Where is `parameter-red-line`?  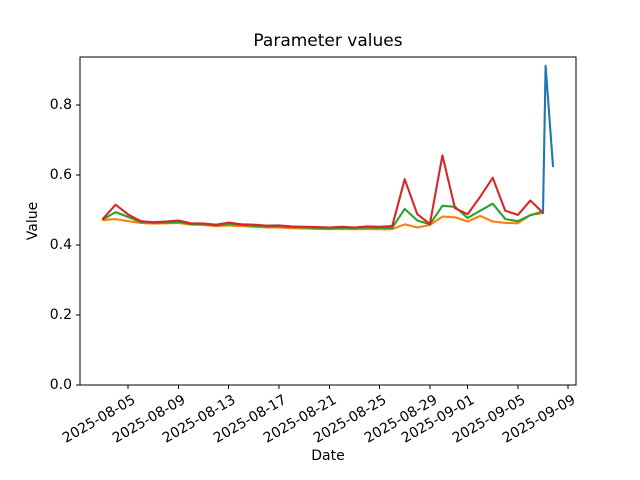
parameter-red-line is located at coordinates (323, 191).